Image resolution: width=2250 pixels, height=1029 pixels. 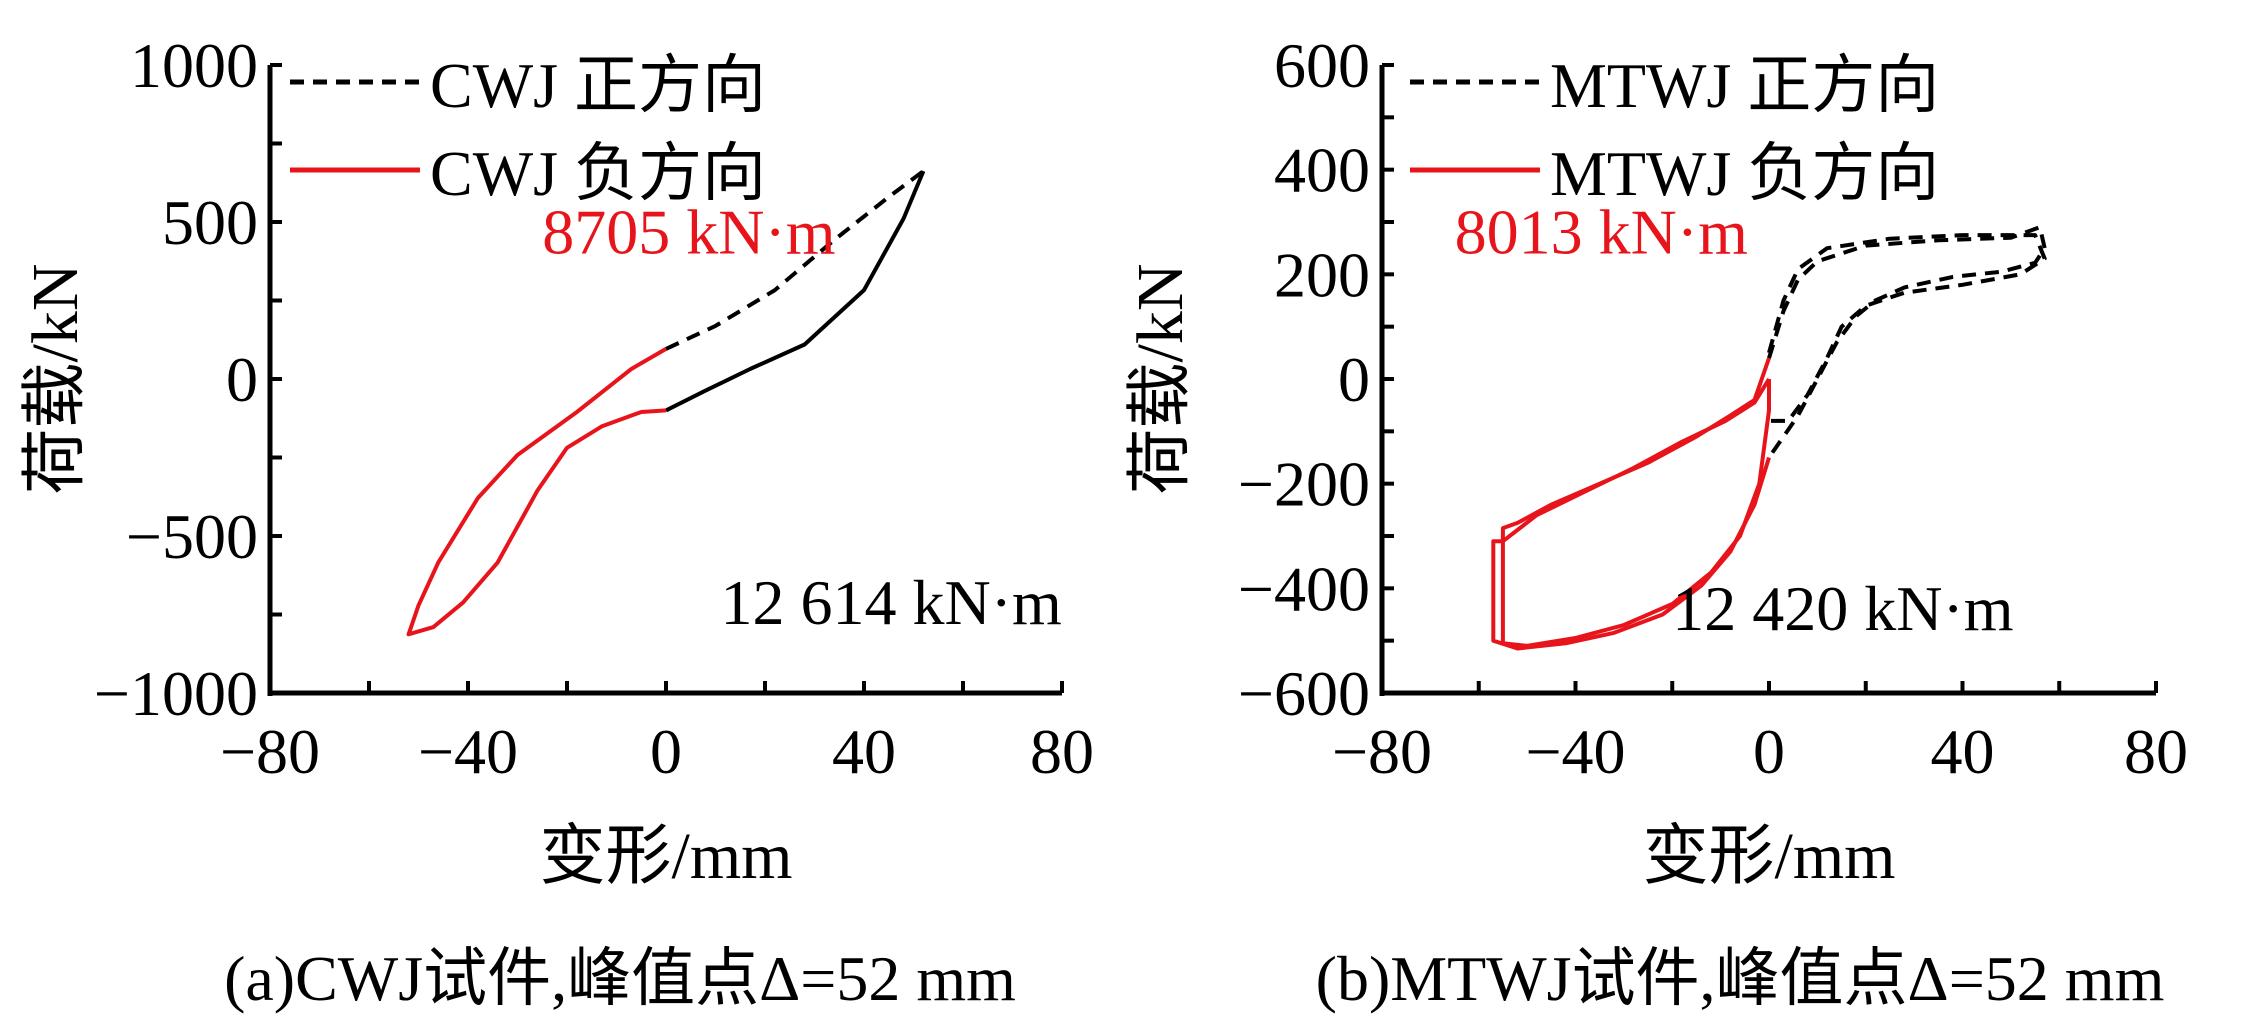 What do you see at coordinates (1304, 484) in the screenshot?
I see `y-tick-label: −200` at bounding box center [1304, 484].